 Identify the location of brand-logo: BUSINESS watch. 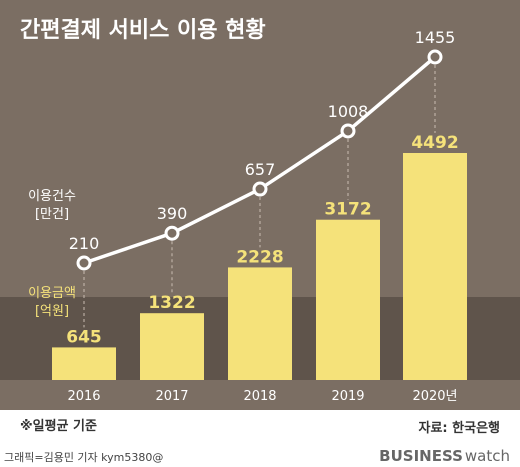
(444, 456).